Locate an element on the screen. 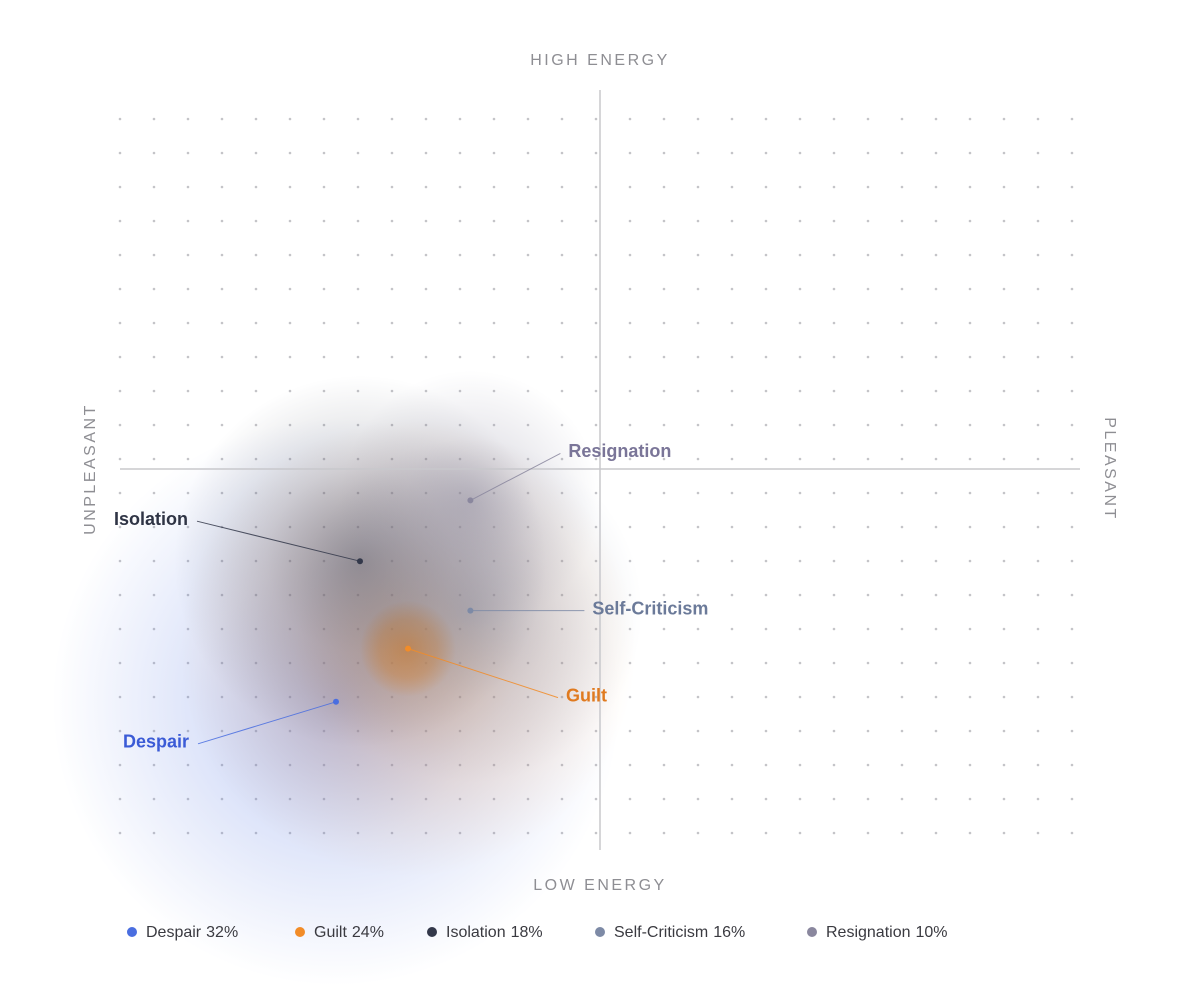  legend-name: Isolation is located at coordinates (476, 932).